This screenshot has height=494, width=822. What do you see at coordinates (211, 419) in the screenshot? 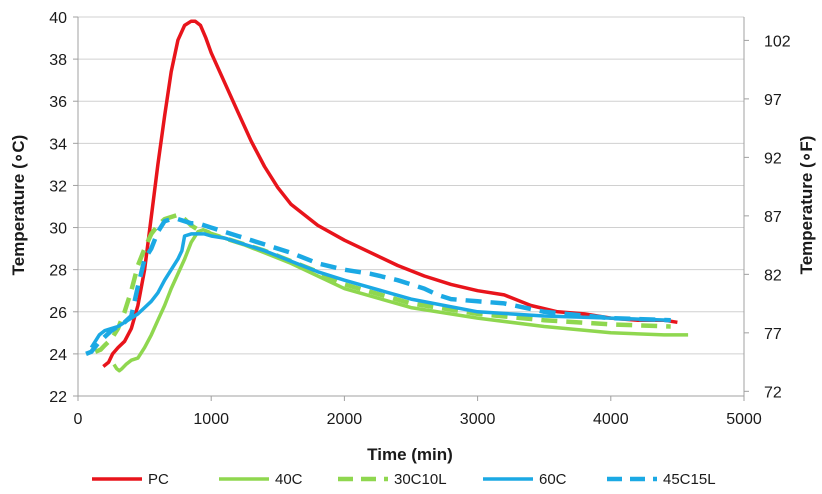
I see `x-tick-label: 1000` at bounding box center [211, 419].